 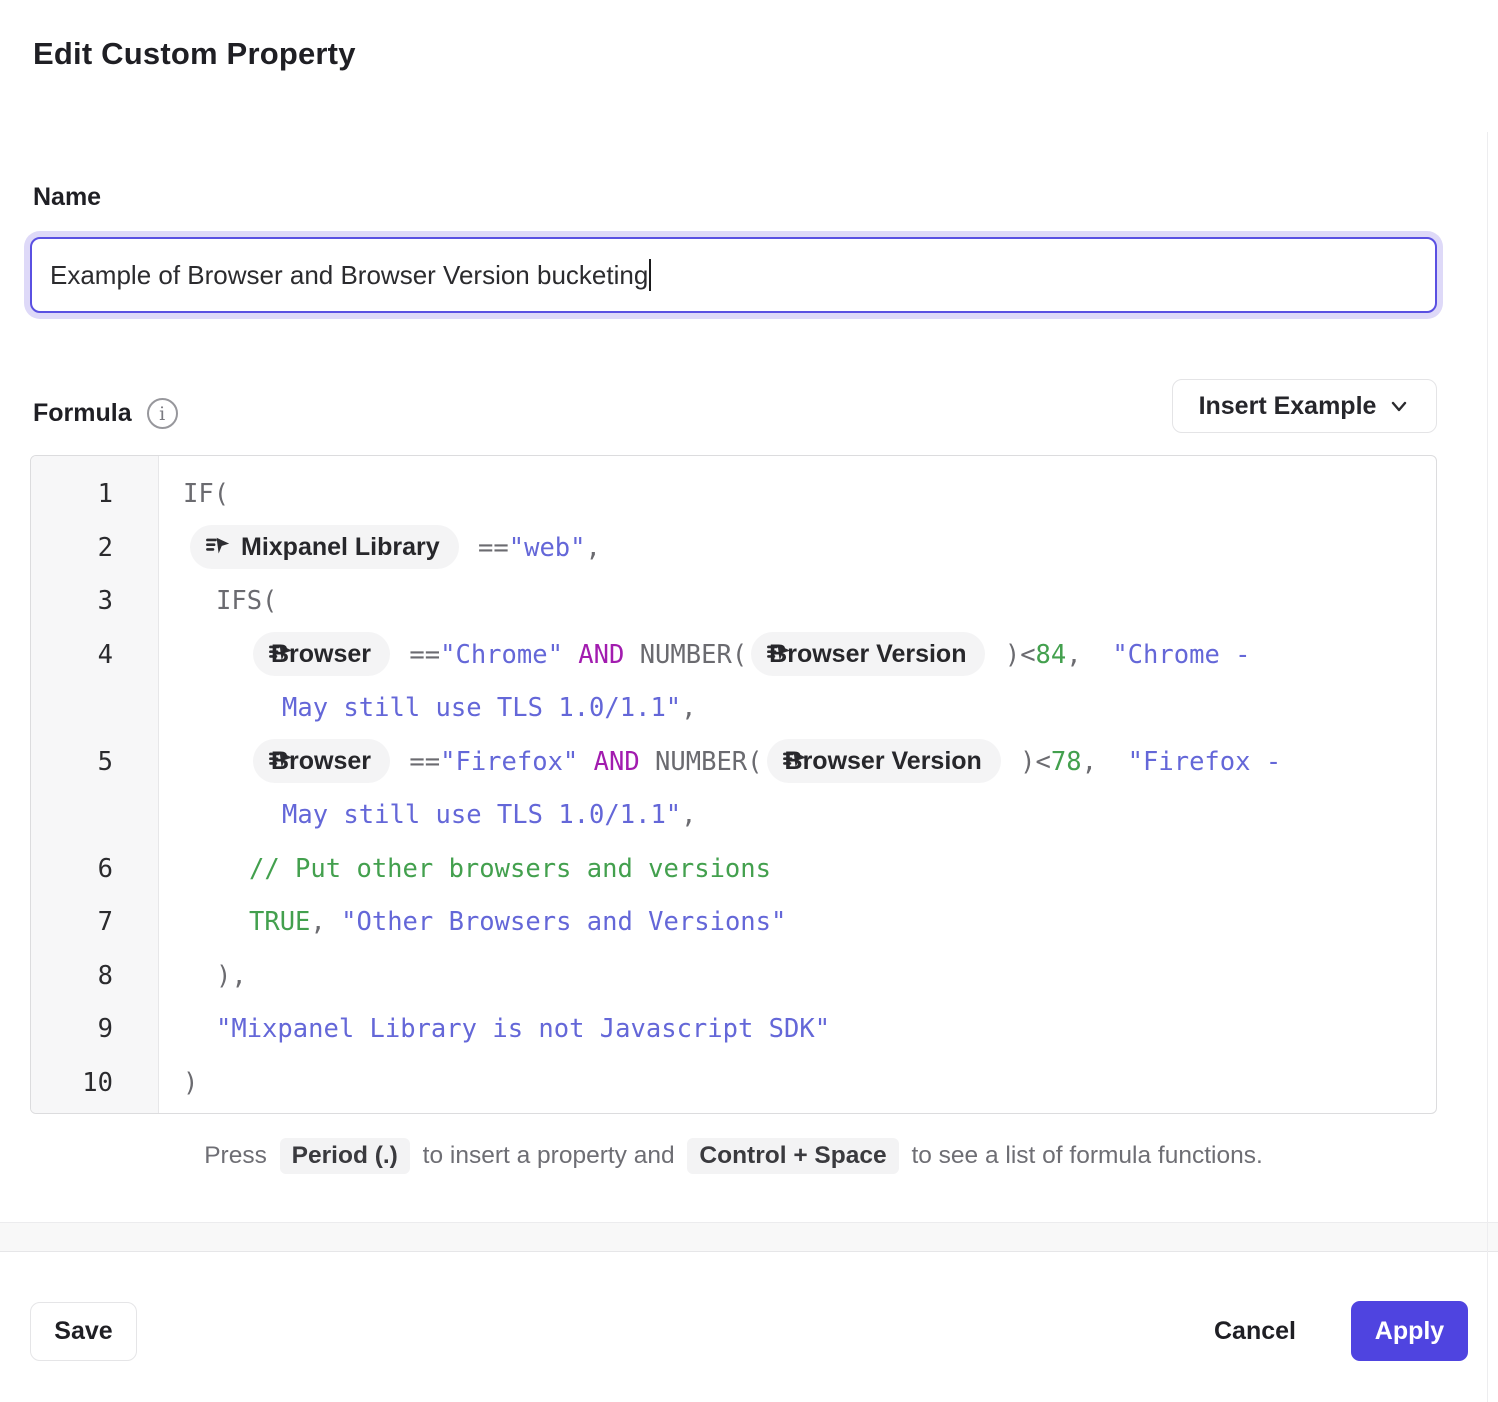 I want to click on property-chip: Mixpanel Library, so click(x=324, y=546).